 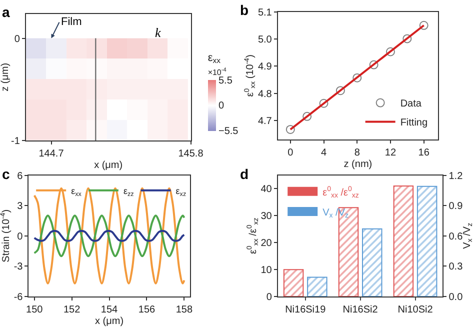 I want to click on y2-tick-label: 0.0, so click(x=456, y=298).